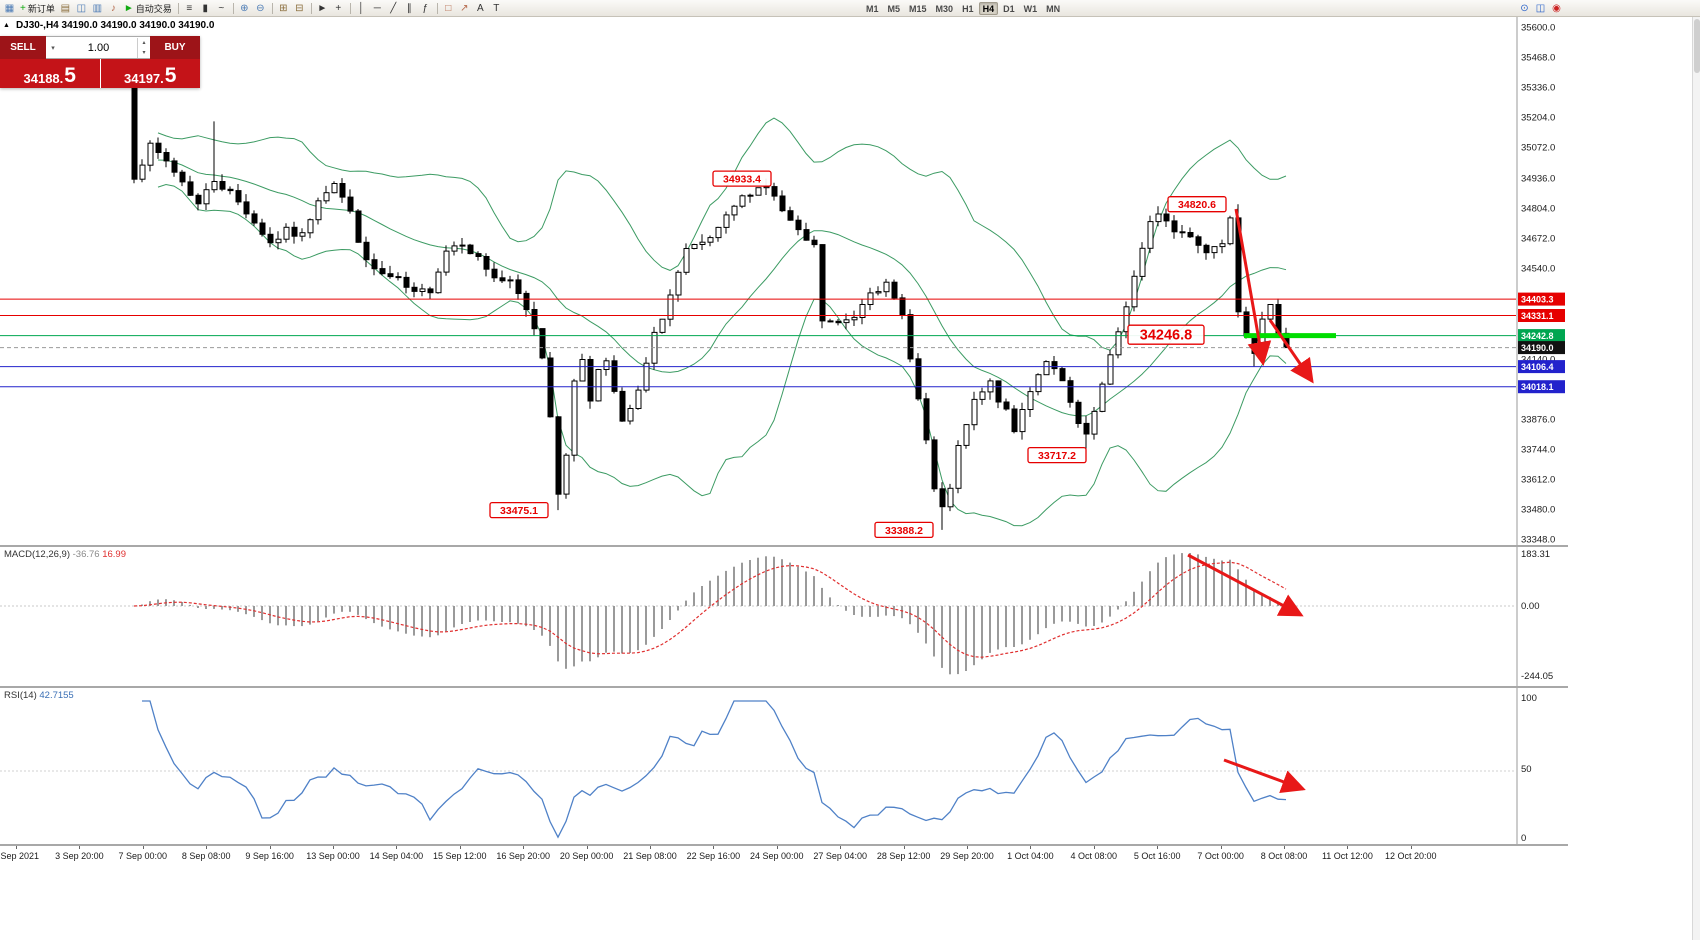 The image size is (1700, 940). Describe the element at coordinates (1556, 9) in the screenshot. I see `record-icon: ◉` at that location.